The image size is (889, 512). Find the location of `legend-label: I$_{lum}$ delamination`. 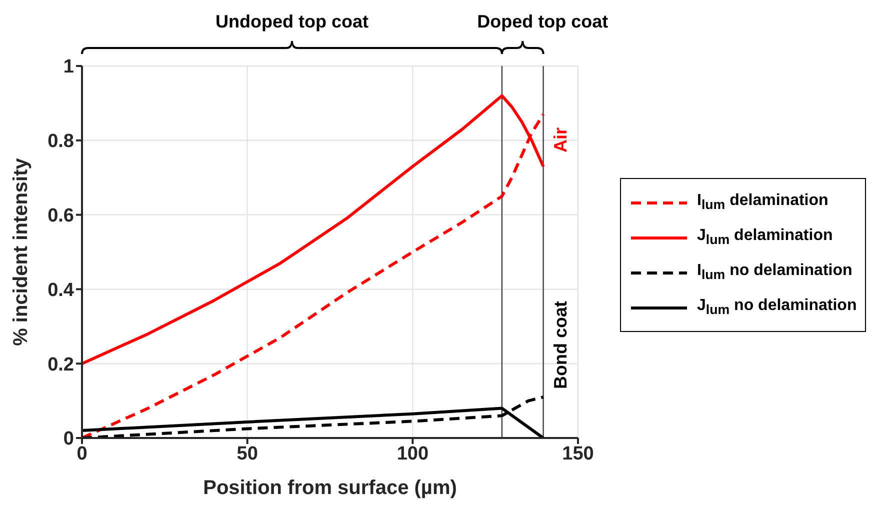

legend-label: I$_{lum}$ delamination is located at coordinates (762, 202).